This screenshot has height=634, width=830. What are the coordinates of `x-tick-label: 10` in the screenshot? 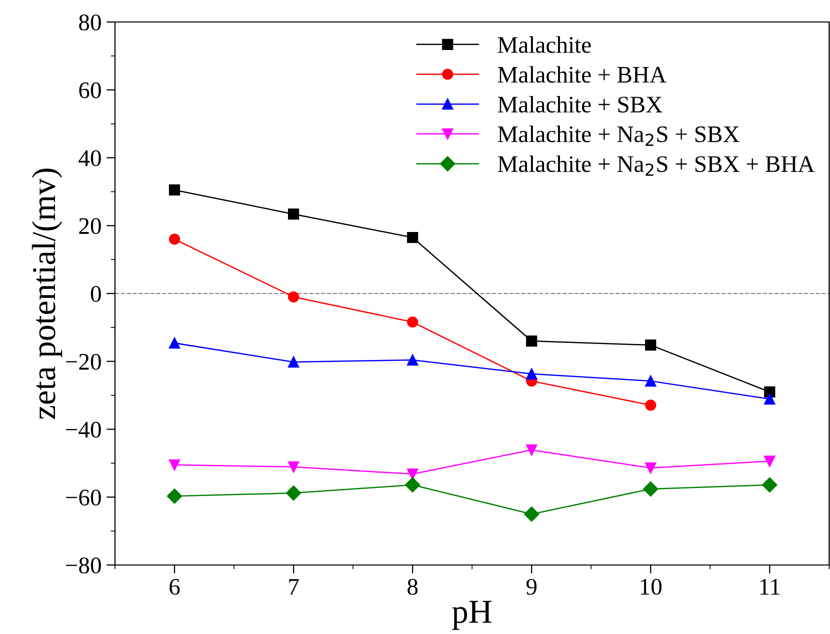 It's located at (651, 586).